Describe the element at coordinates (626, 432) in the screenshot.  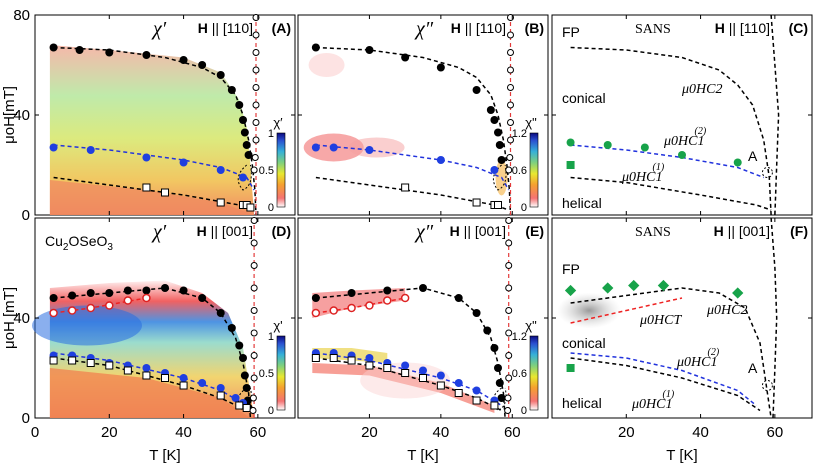
I see `x-tick-label: 20` at that location.